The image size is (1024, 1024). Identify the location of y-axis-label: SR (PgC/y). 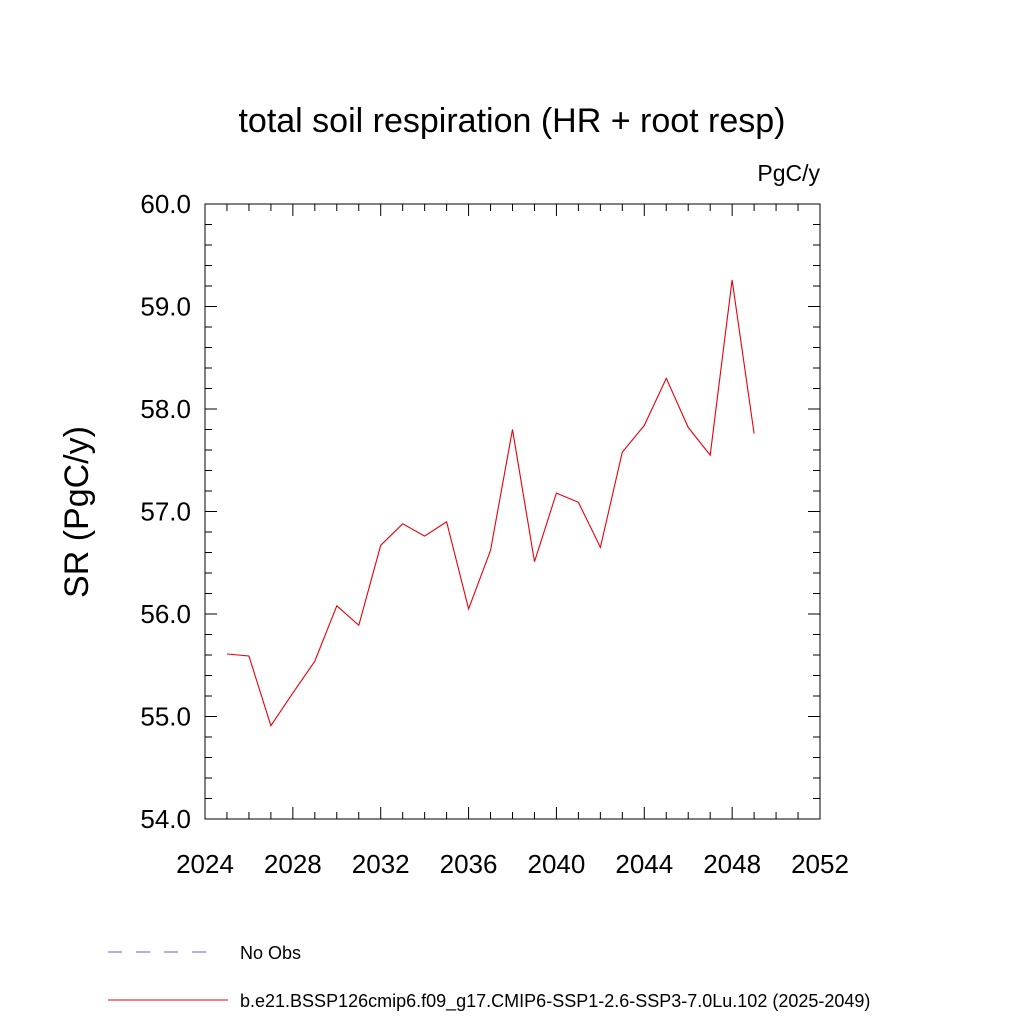
(77, 512).